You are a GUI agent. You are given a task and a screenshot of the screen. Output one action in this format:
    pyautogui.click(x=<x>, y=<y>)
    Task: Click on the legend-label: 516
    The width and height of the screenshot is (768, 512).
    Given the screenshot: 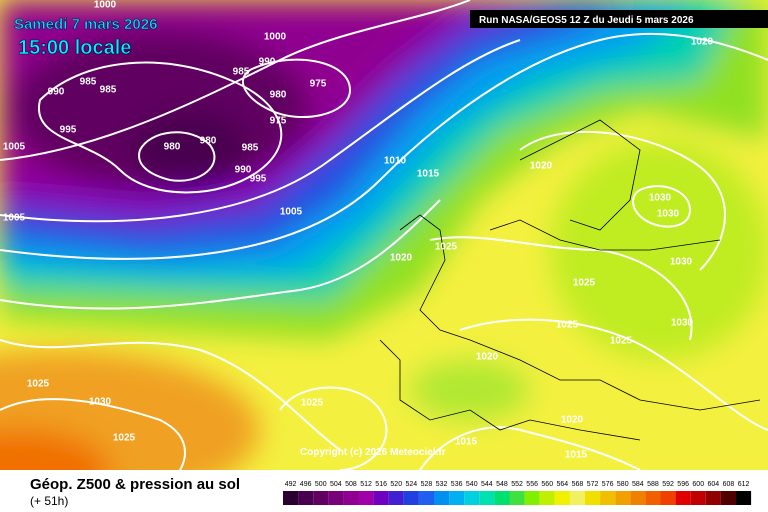 What is the action you would take?
    pyautogui.click(x=381, y=484)
    